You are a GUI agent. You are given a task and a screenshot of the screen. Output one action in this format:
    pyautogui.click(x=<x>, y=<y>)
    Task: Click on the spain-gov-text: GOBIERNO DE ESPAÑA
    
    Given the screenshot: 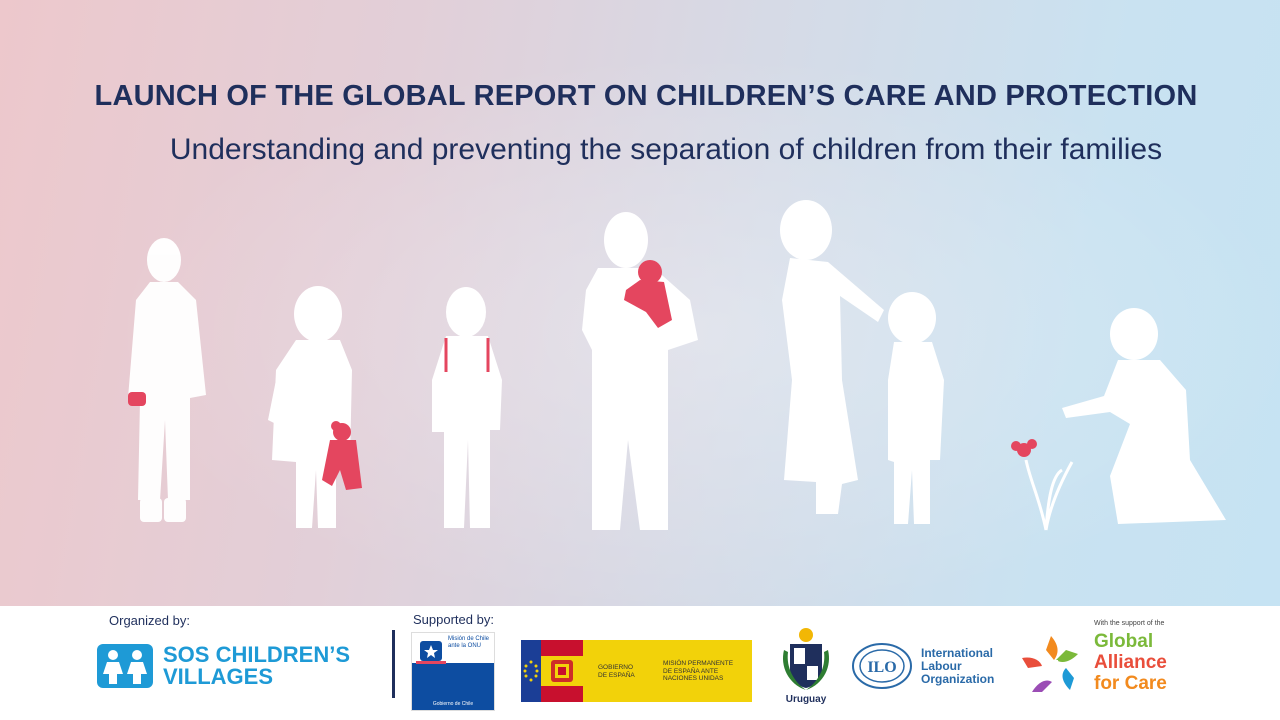 What is the action you would take?
    pyautogui.click(x=616, y=671)
    